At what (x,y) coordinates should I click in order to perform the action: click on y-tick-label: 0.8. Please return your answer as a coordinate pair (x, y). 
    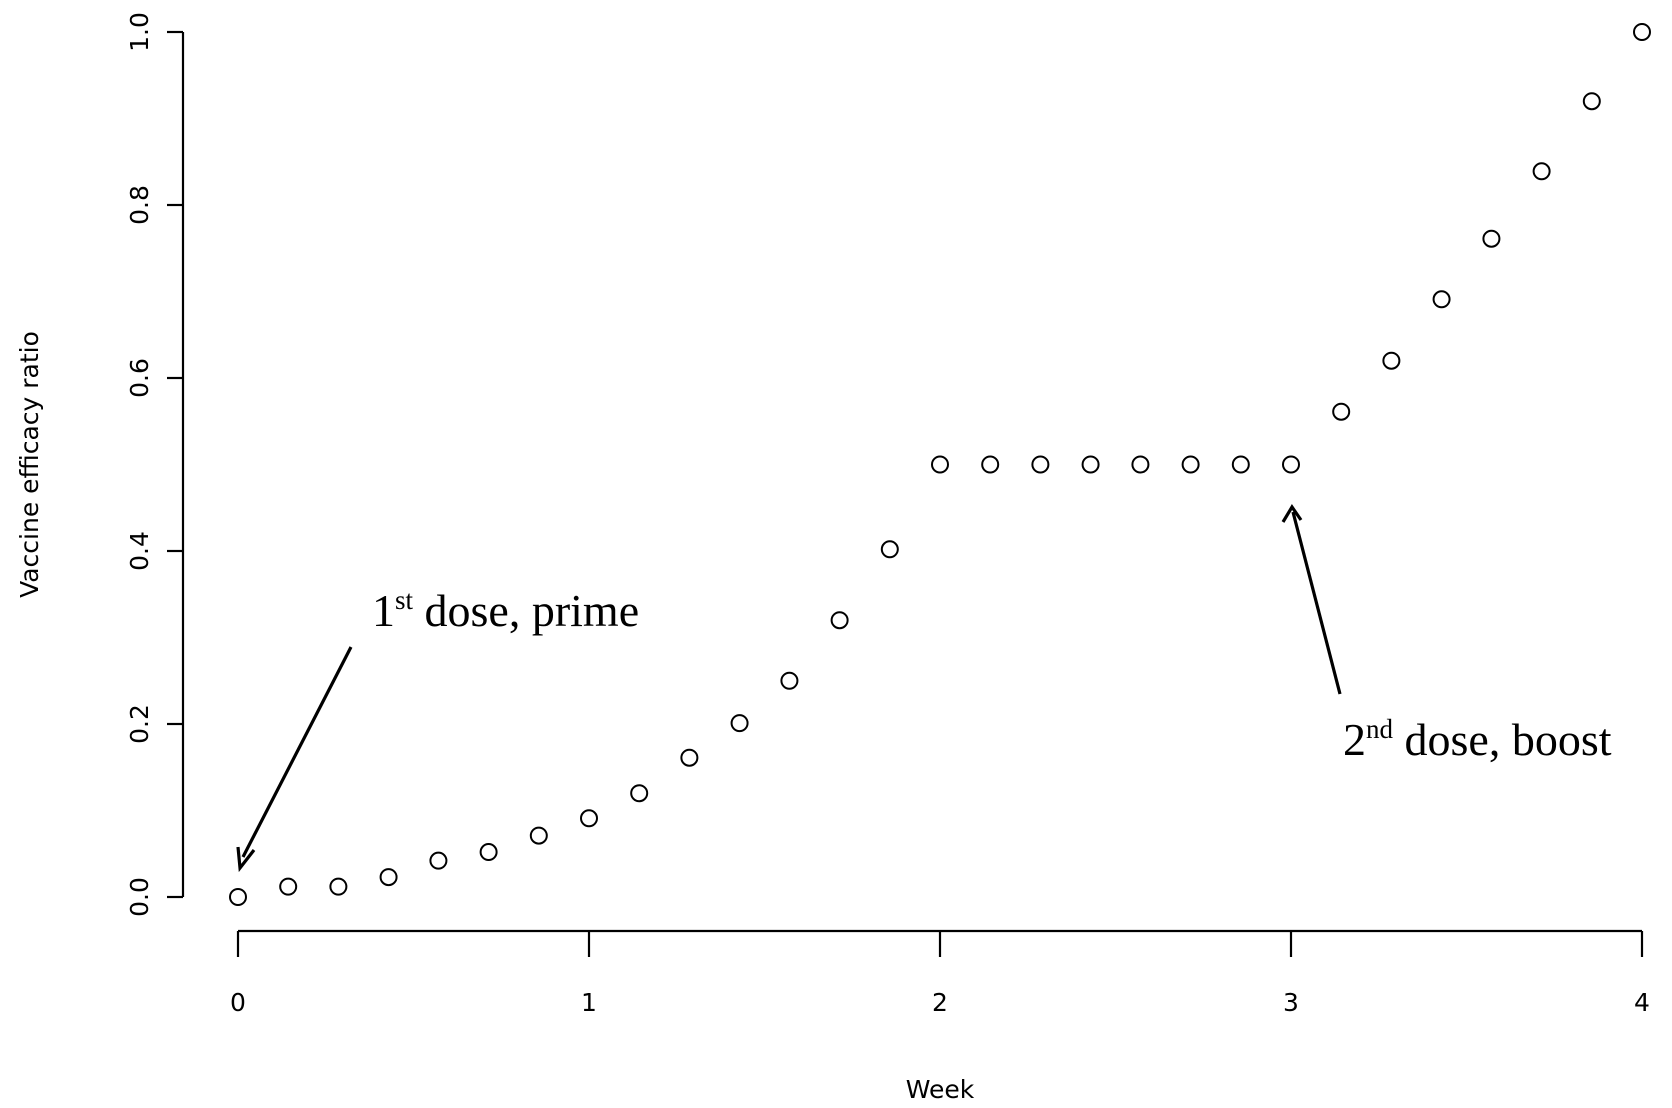
    Looking at the image, I should click on (139, 205).